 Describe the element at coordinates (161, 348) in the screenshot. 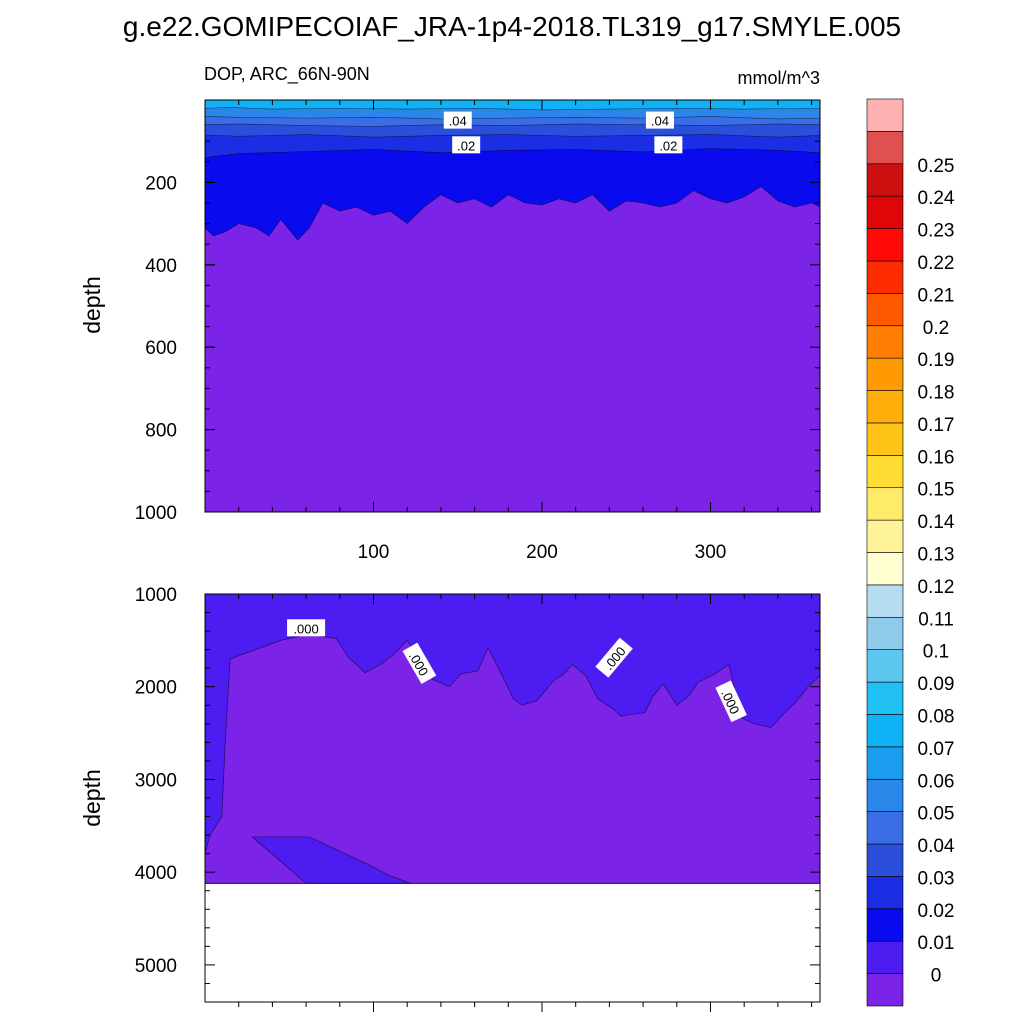

I see `upper-y-tick-label: 600` at that location.